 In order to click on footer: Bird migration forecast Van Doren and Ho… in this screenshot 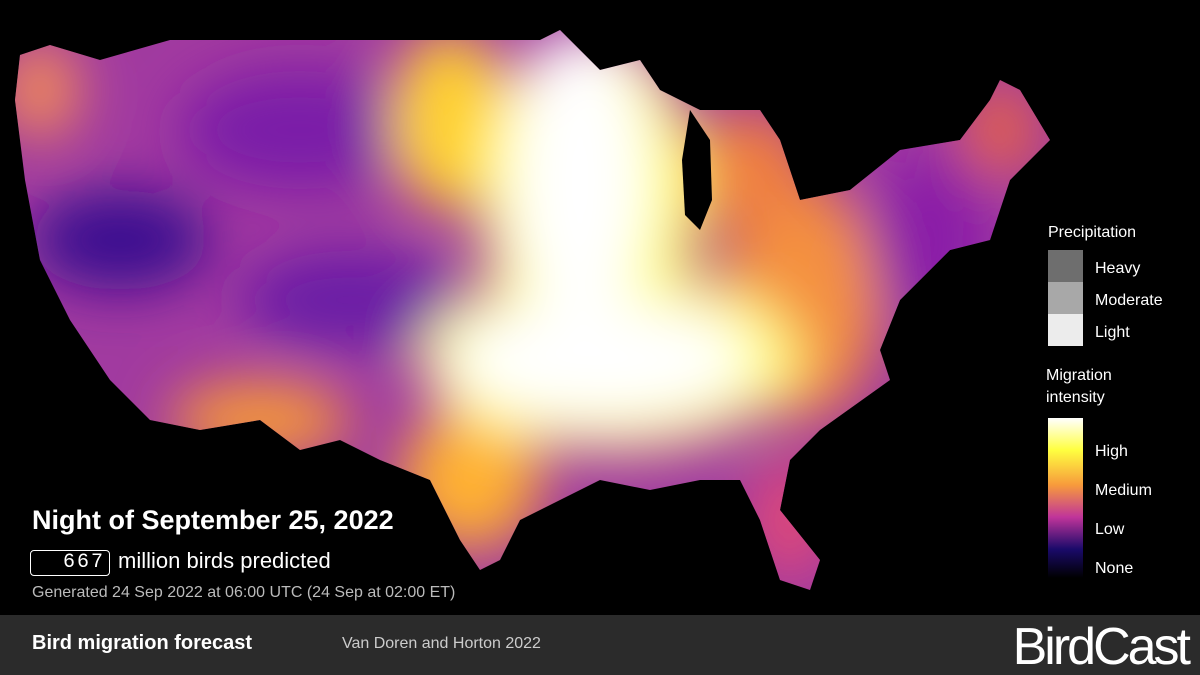, I will do `click(600, 645)`.